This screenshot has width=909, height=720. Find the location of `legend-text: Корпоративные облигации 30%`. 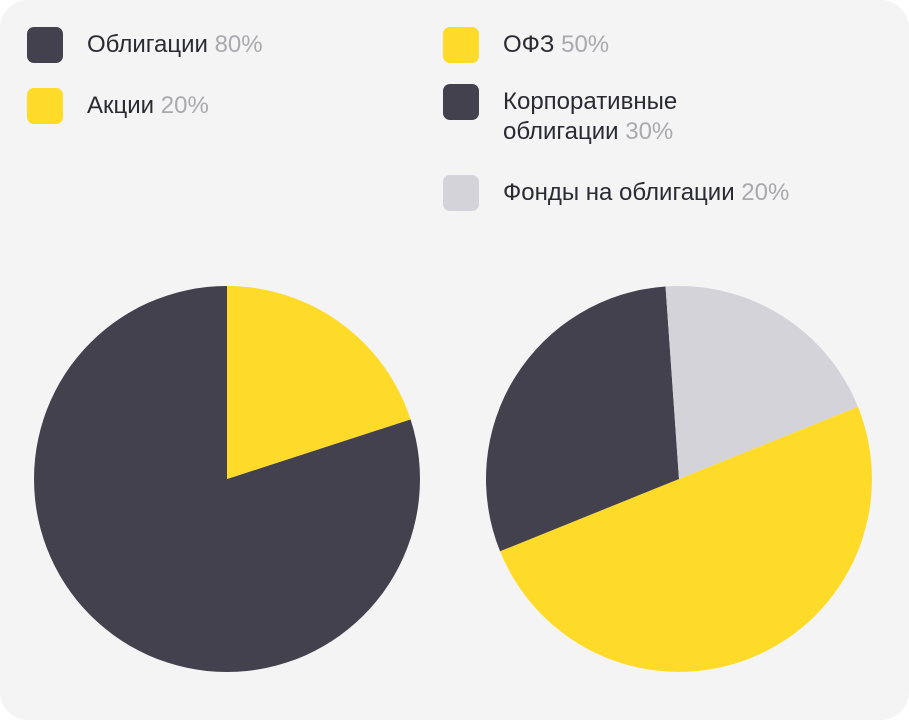

legend-text: Корпоративные облигации 30% is located at coordinates (618, 114).